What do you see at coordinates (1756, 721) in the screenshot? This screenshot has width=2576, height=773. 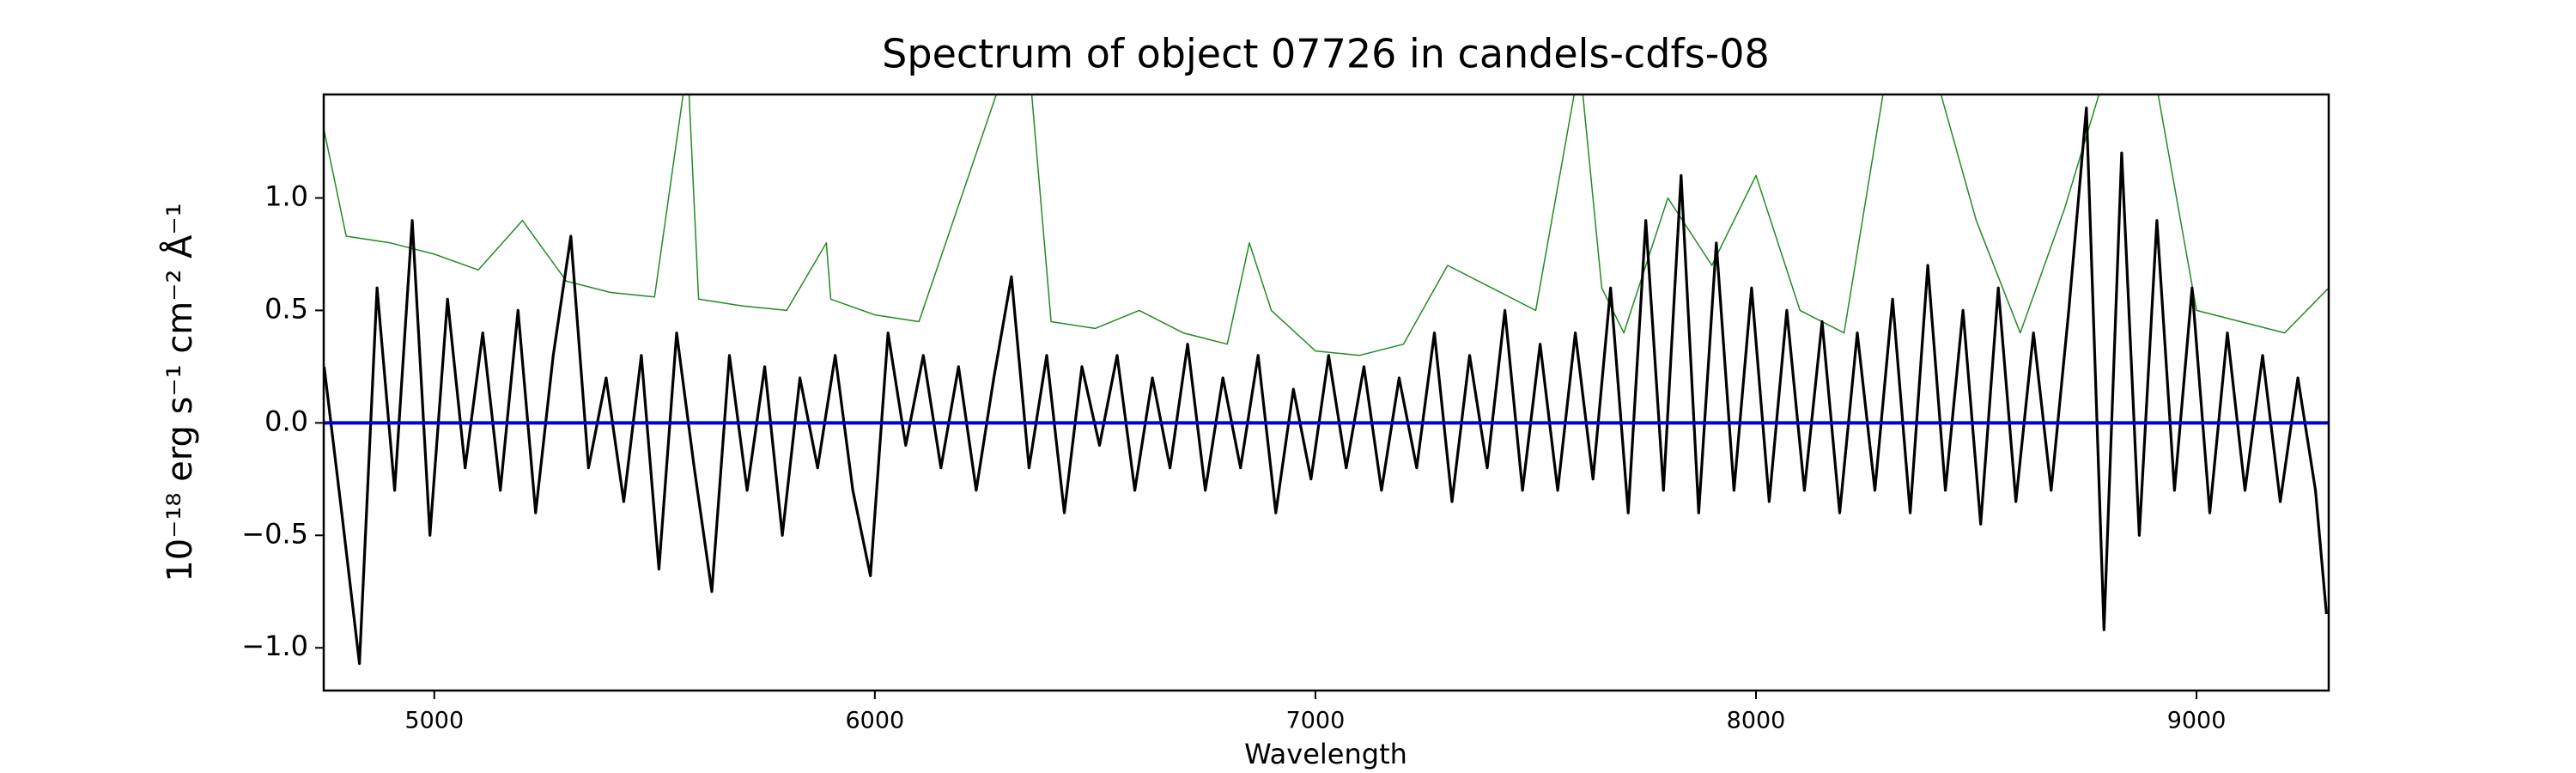 I see `x-tick-label: 8000` at bounding box center [1756, 721].